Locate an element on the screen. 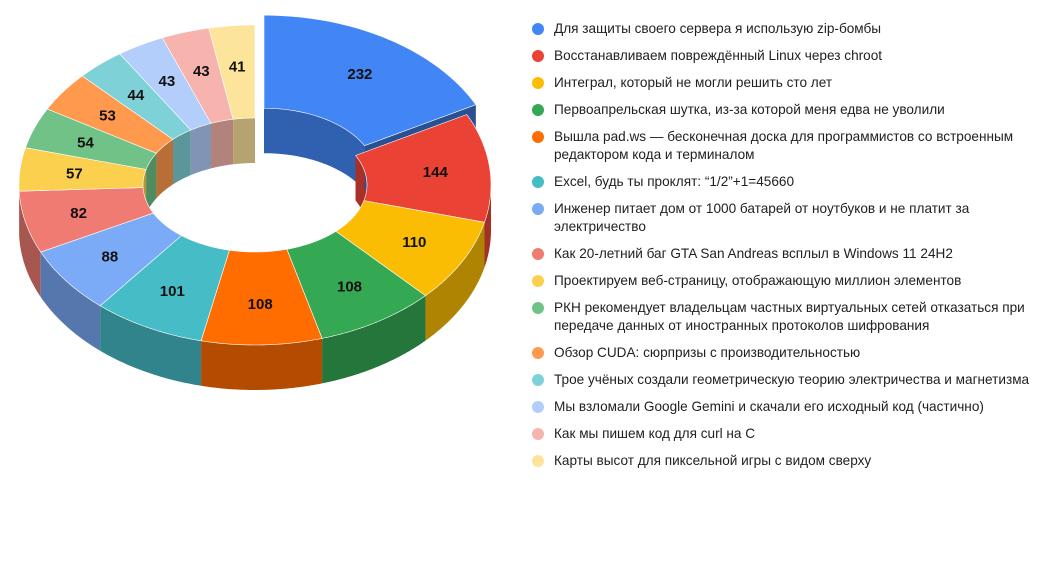  legend-item: Excel, будь ты проклят: “1/2”+1=45660 is located at coordinates (782, 182).